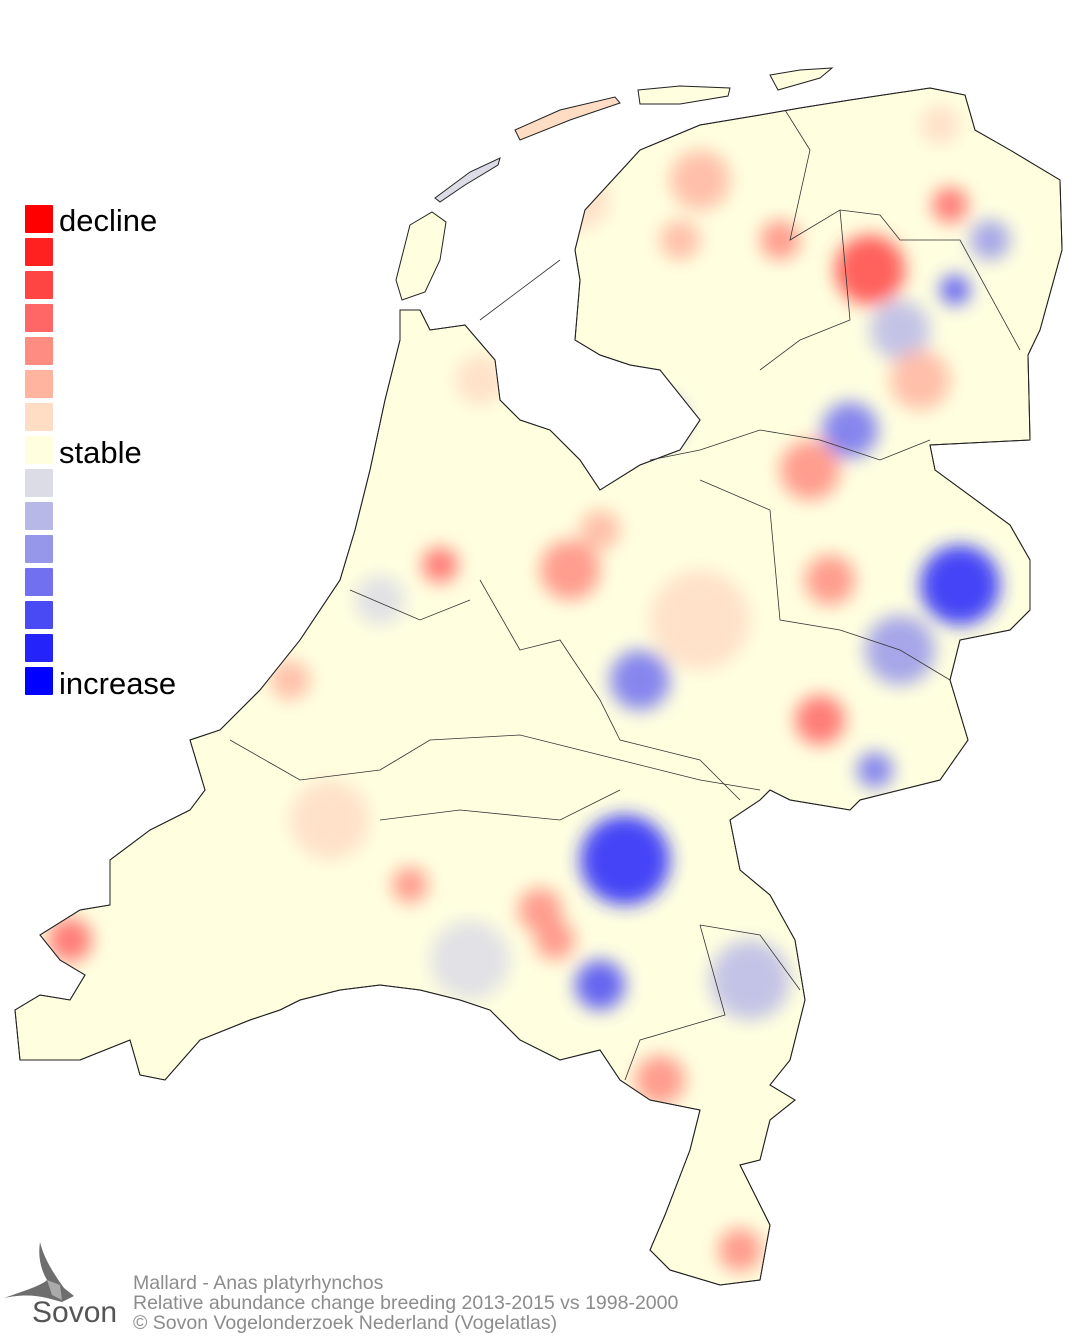 This screenshot has width=1074, height=1340. Describe the element at coordinates (100, 452) in the screenshot. I see `legend-label-stable: stable` at that location.